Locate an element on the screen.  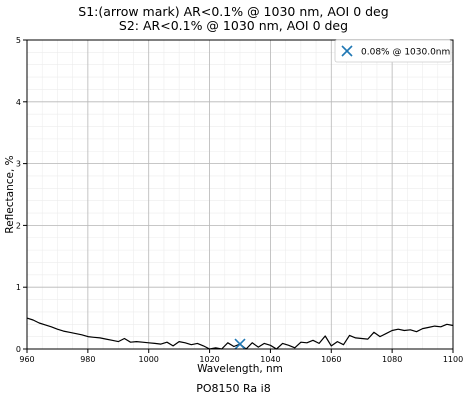
marker-x-stroke is located at coordinates (240, 344).